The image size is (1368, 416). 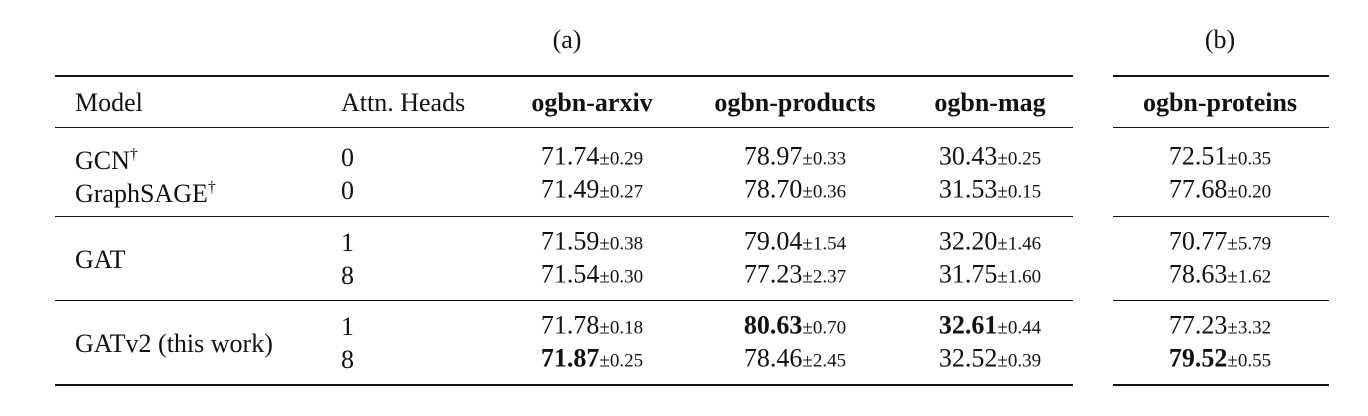 What do you see at coordinates (968, 274) in the screenshot?
I see `cell-mean: 31.75` at bounding box center [968, 274].